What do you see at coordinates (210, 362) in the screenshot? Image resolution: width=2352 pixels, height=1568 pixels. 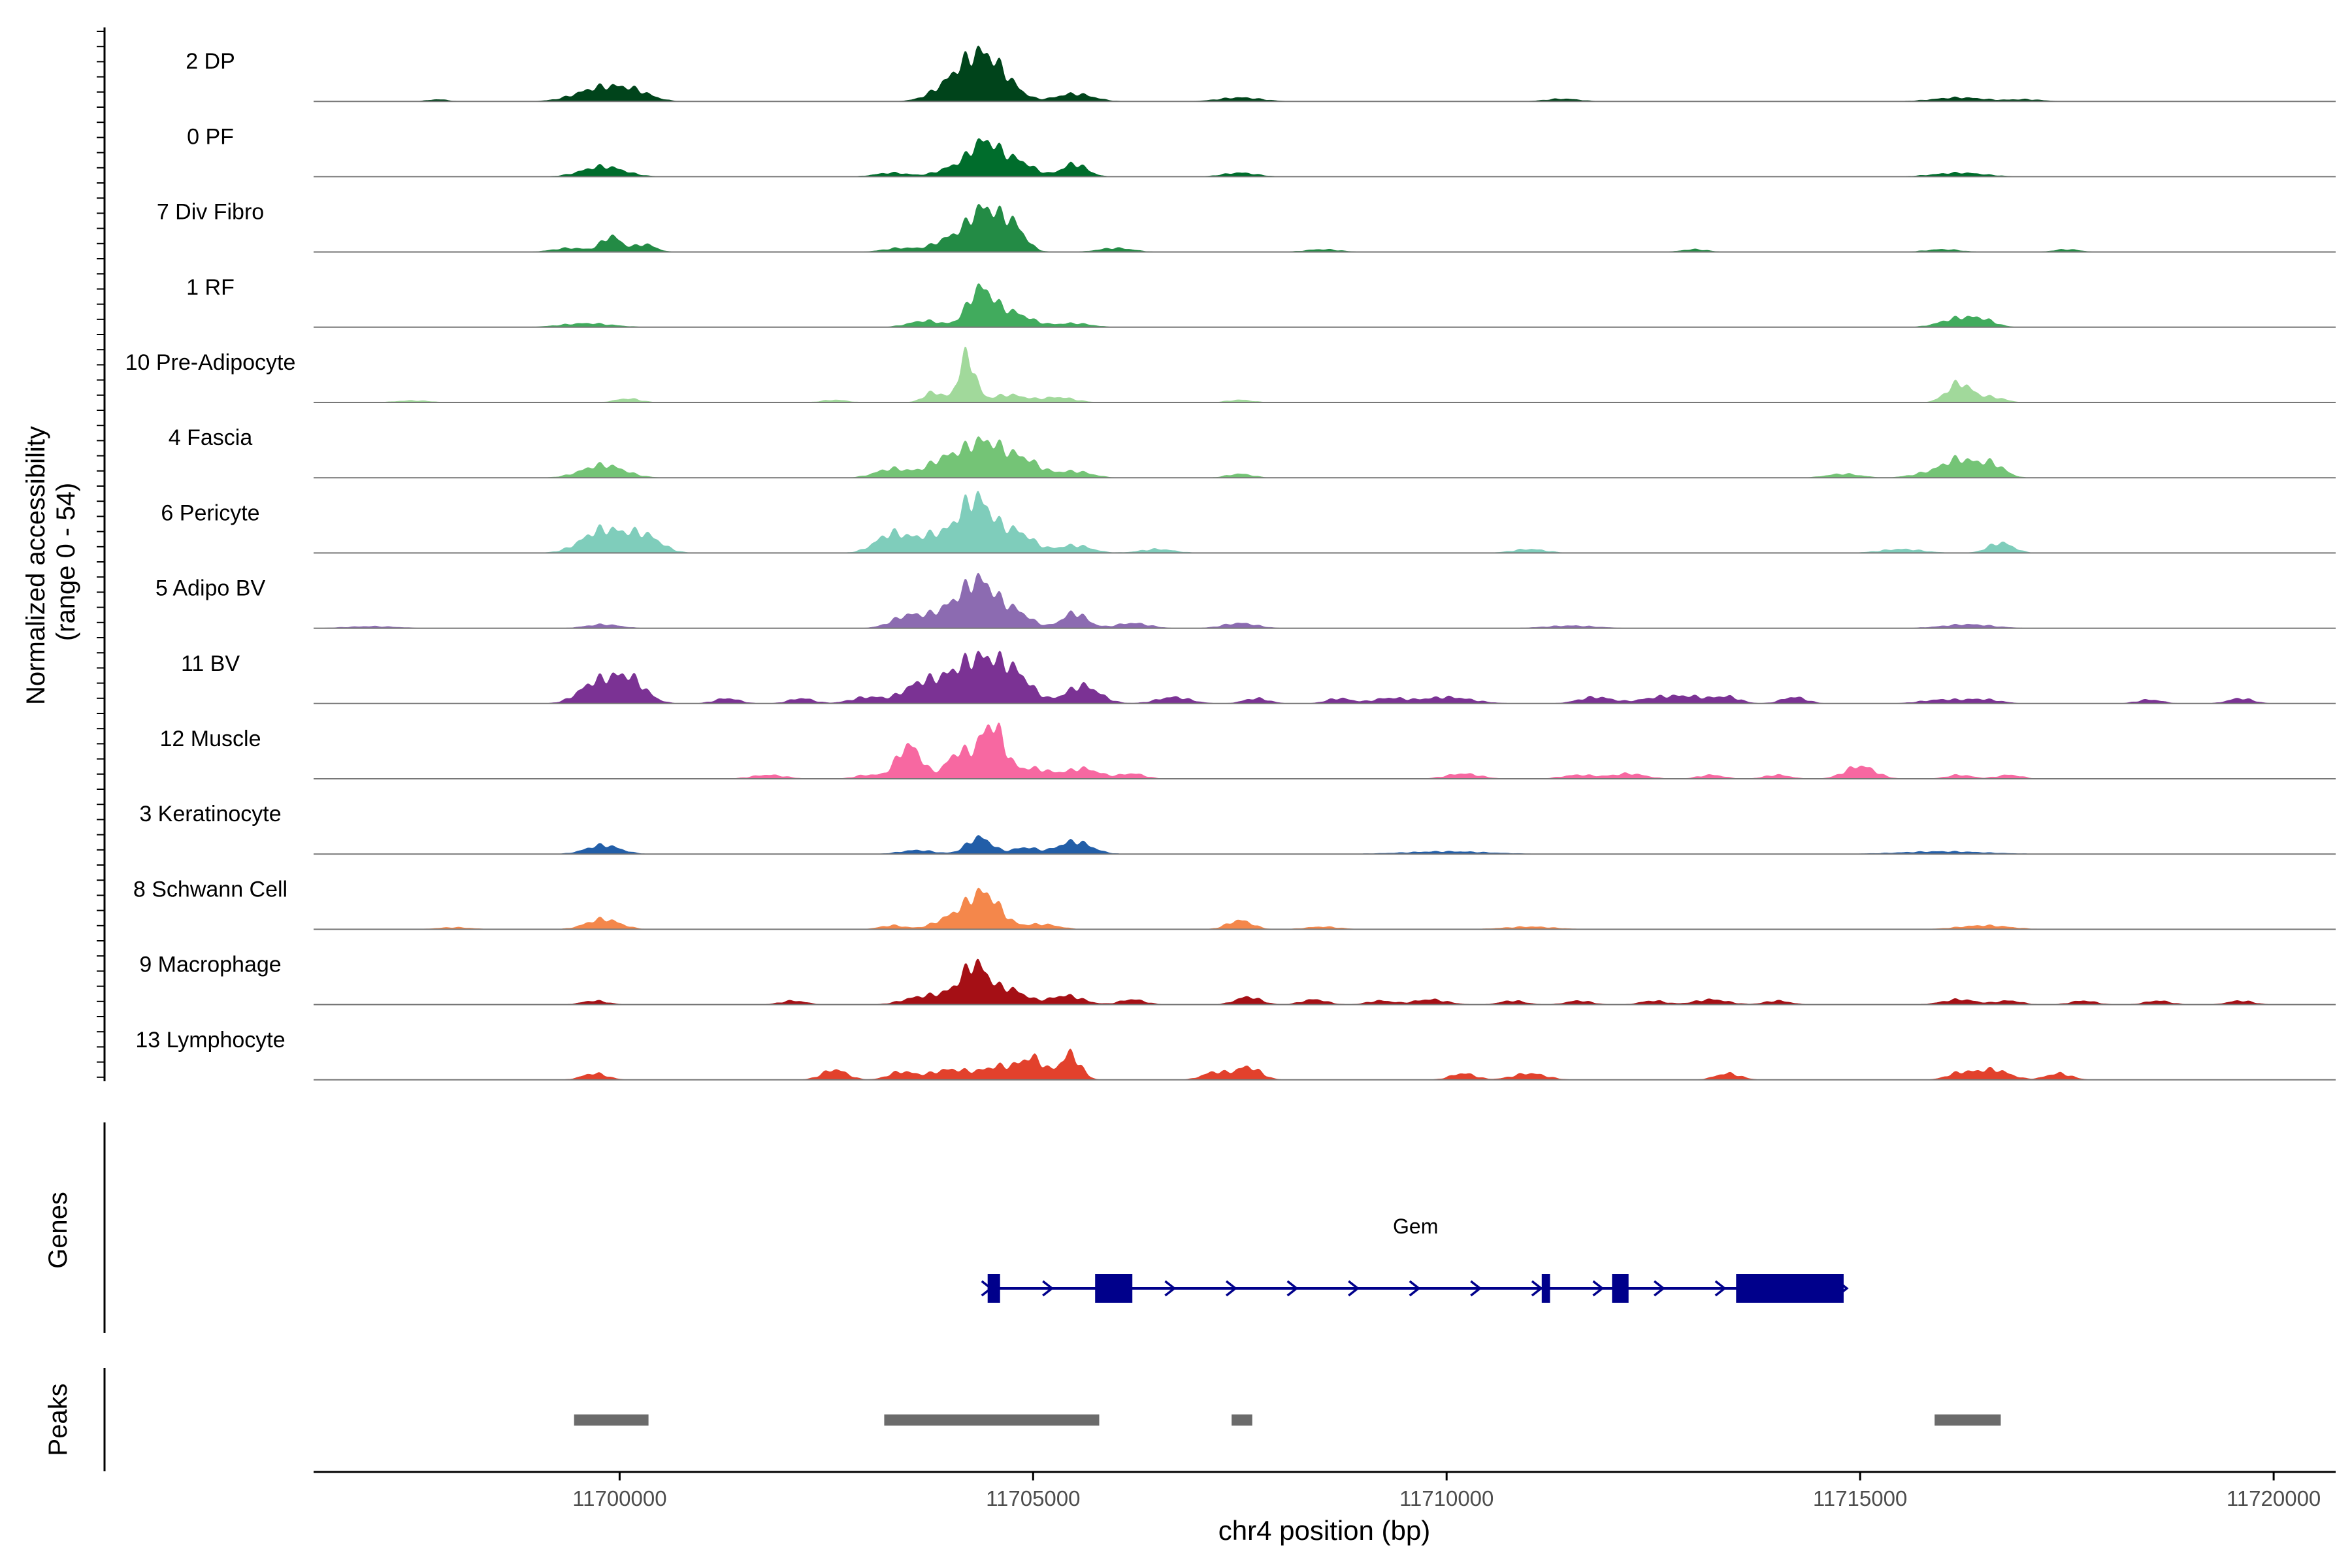 I see `track-label: 10 Pre-Adipocyte` at bounding box center [210, 362].